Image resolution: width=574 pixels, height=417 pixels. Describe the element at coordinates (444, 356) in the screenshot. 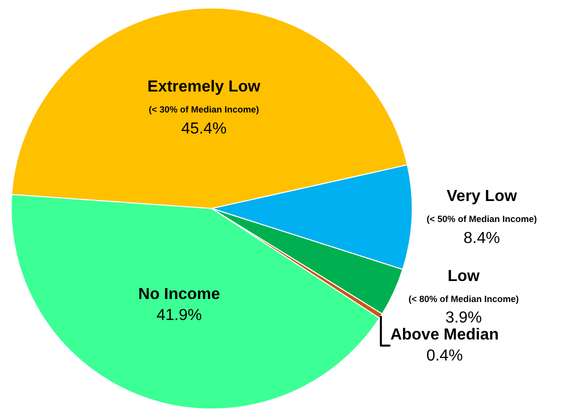

I see `data-label: 0.4%` at that location.